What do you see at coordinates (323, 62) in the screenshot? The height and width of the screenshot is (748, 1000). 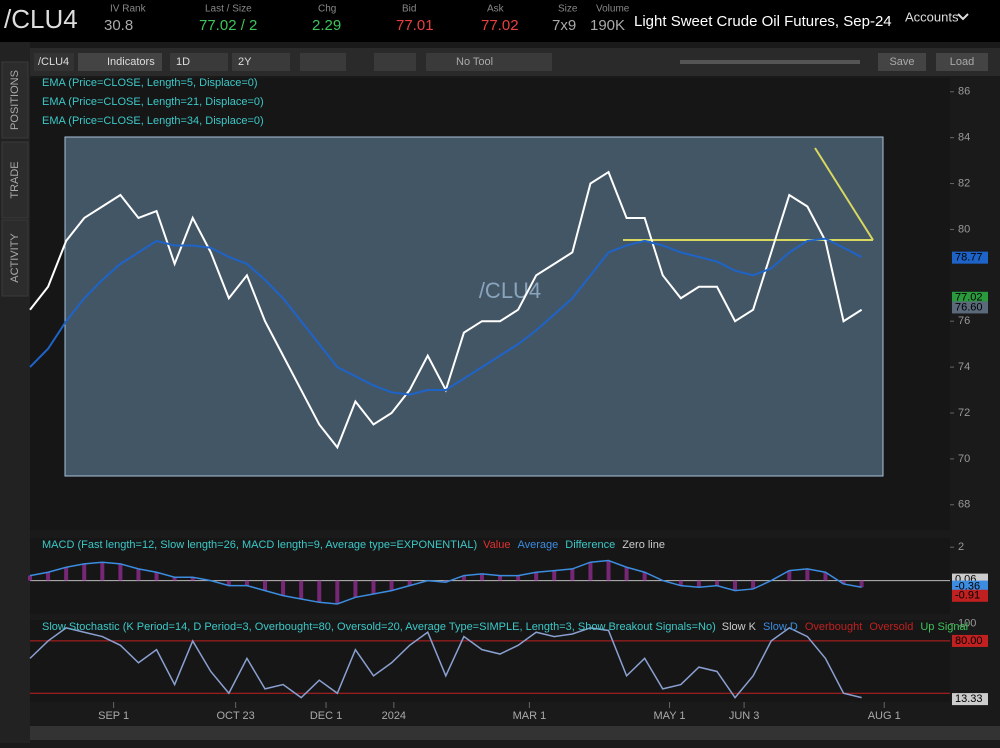 I see `style-select` at bounding box center [323, 62].